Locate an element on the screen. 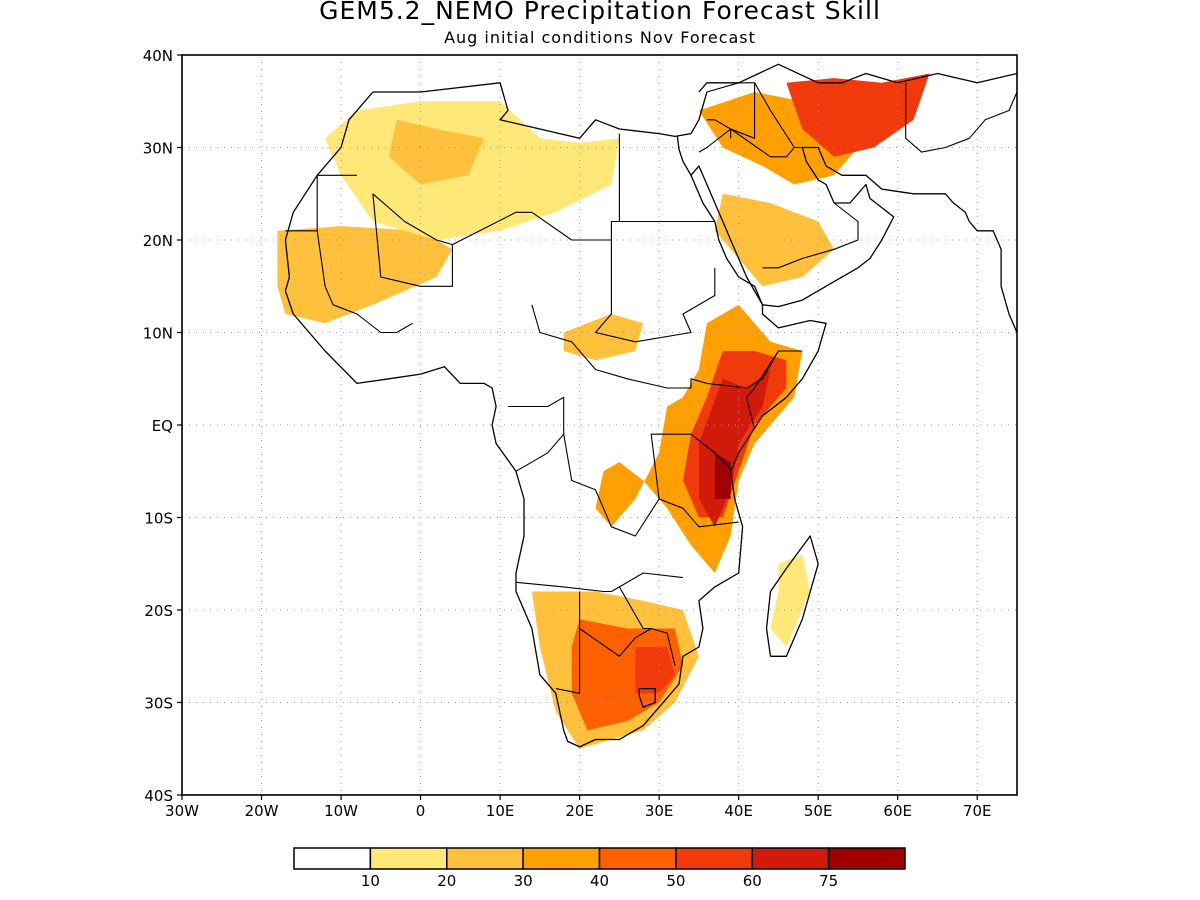  skill-region-southern-africa-core is located at coordinates (655, 670).